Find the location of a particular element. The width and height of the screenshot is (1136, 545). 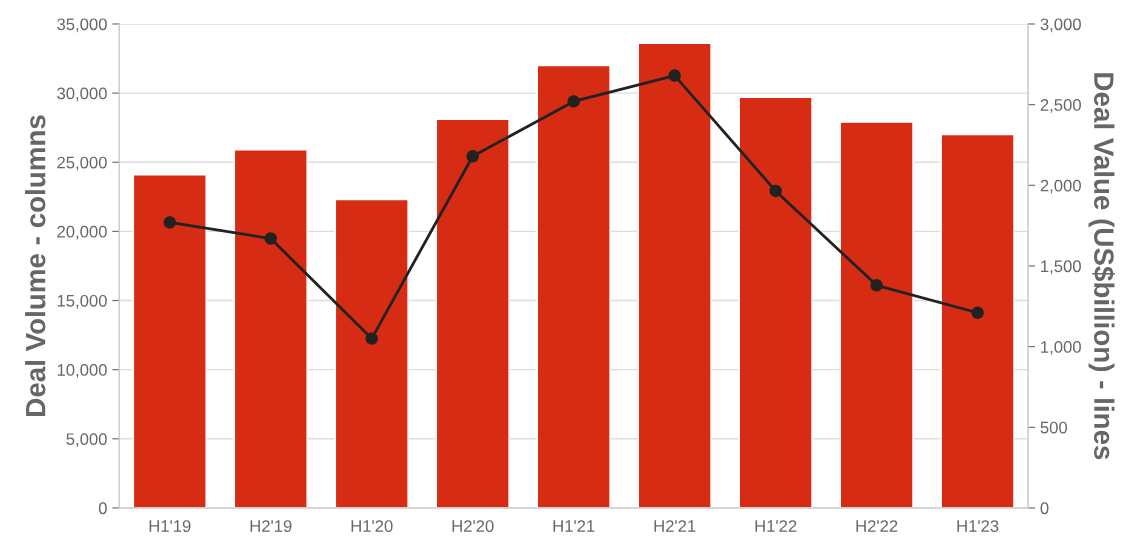

y-axis-title: Deal Volume - columns is located at coordinates (35, 265).